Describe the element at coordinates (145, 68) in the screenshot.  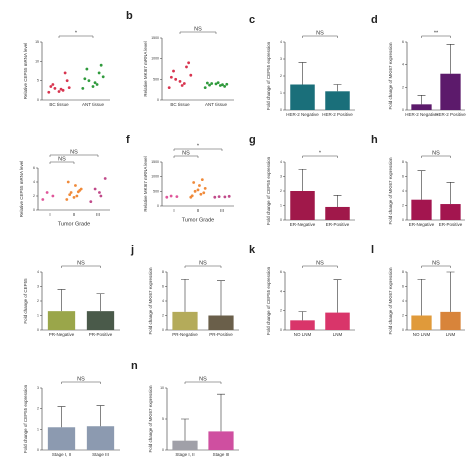
I see `y-axis-label: Relative MKI67 mRNA level` at that location.